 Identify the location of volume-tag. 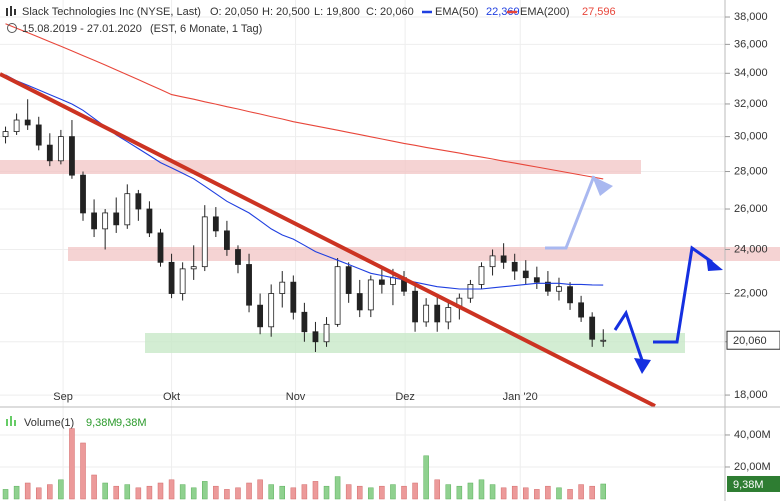
(753, 483).